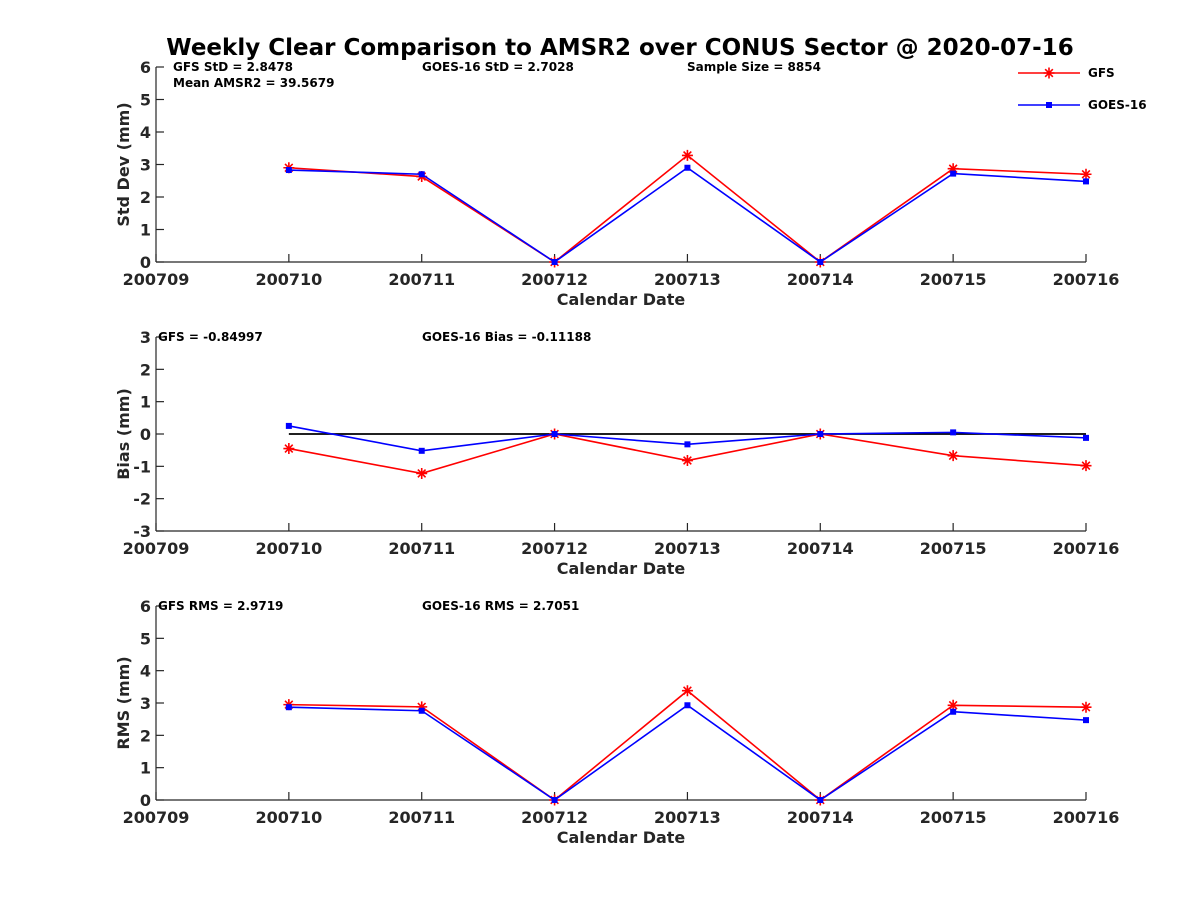 The width and height of the screenshot is (1200, 900). What do you see at coordinates (500, 606) in the screenshot?
I see `stat-annotation: GOES-16 RMS = 2.7051` at bounding box center [500, 606].